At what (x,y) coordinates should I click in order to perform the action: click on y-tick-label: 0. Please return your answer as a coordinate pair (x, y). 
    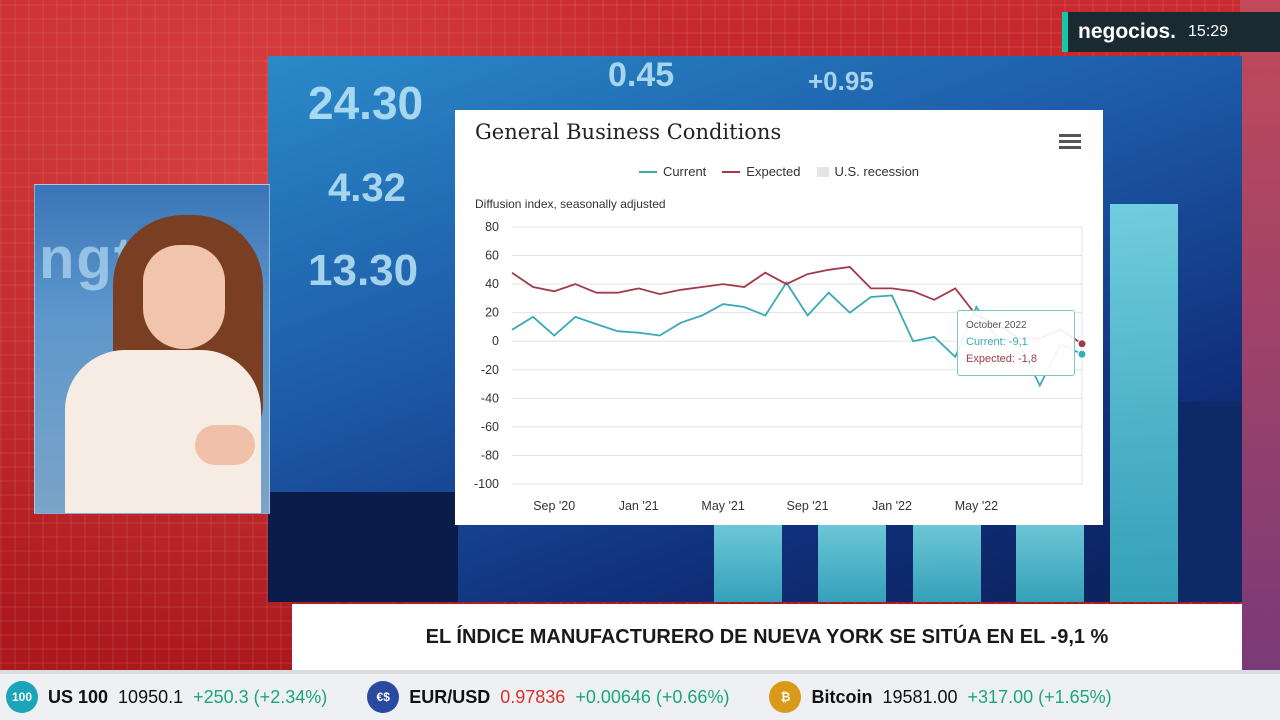
    Looking at the image, I should click on (495, 341).